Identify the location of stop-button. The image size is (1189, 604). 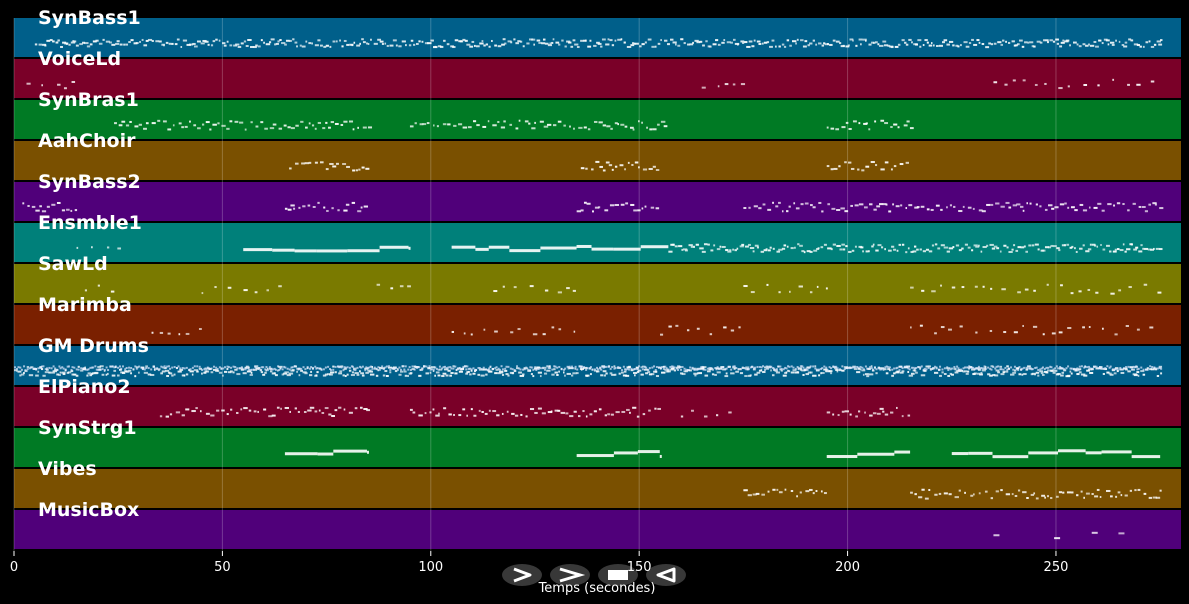
(618, 575).